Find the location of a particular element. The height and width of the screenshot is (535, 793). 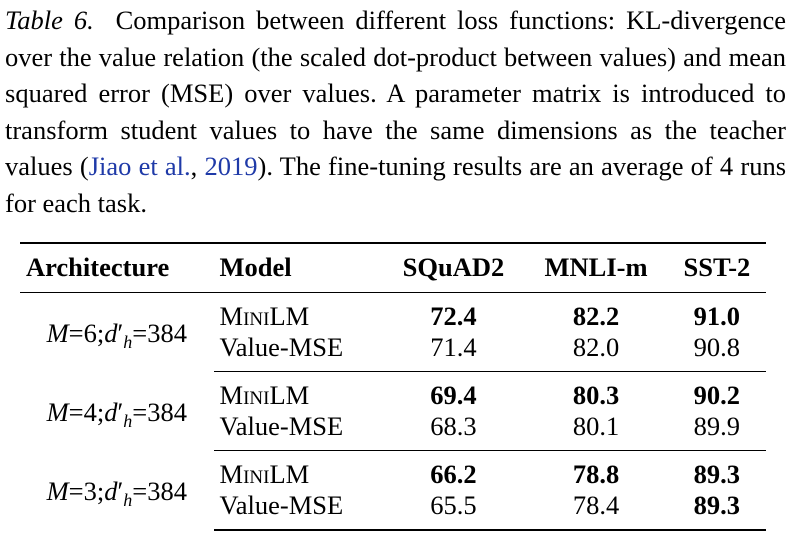

score-squad: 65.5 is located at coordinates (453, 510).